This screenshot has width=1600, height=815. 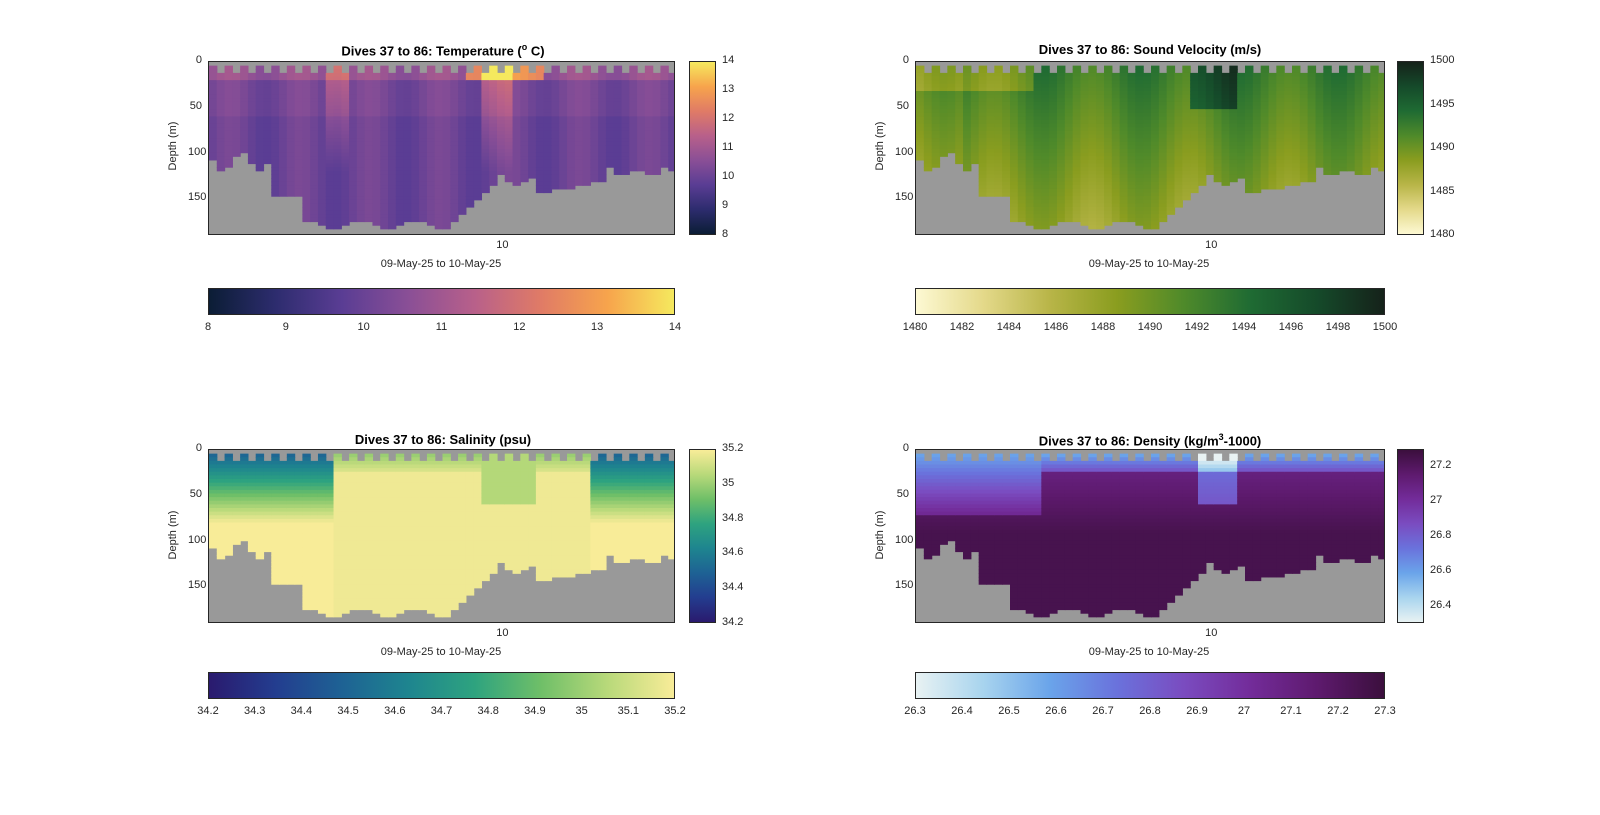 I want to click on y-axis-label: Depth (m), so click(x=173, y=535).